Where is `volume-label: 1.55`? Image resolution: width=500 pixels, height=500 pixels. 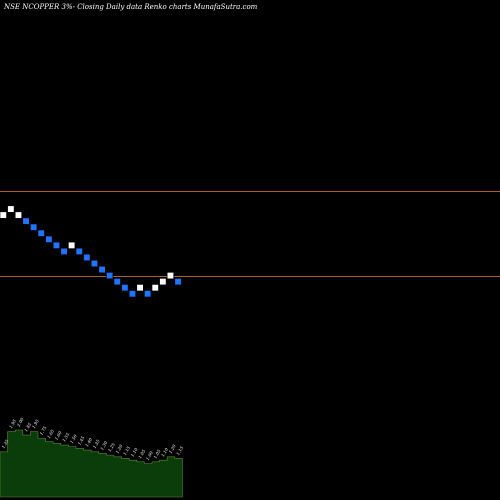 volume-label: 1.55 is located at coordinates (65, 437).